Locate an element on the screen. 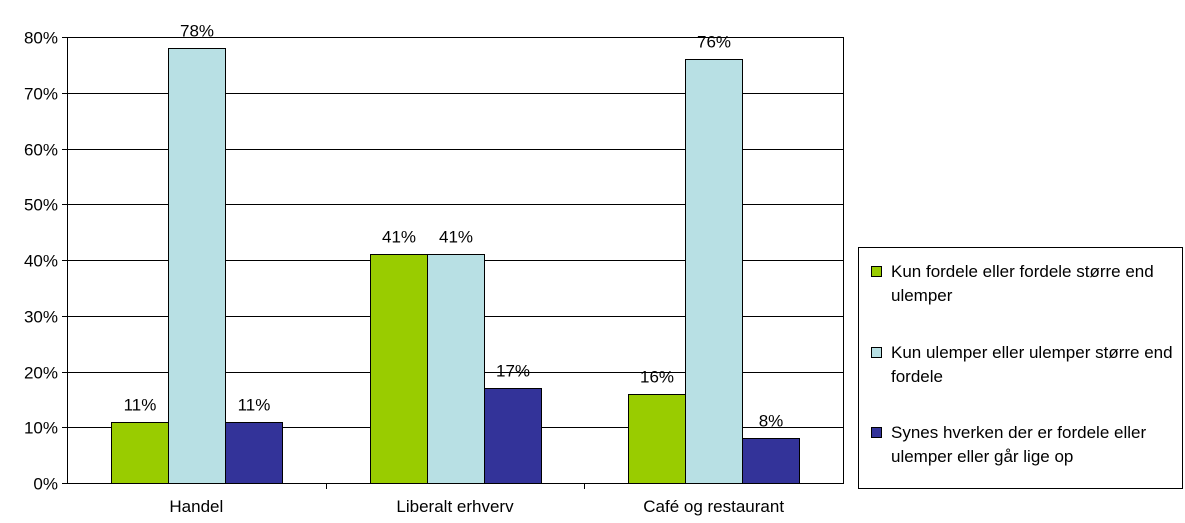 Image resolution: width=1185 pixels, height=523 pixels. x-category-label: Liberalt erhverv is located at coordinates (455, 506).